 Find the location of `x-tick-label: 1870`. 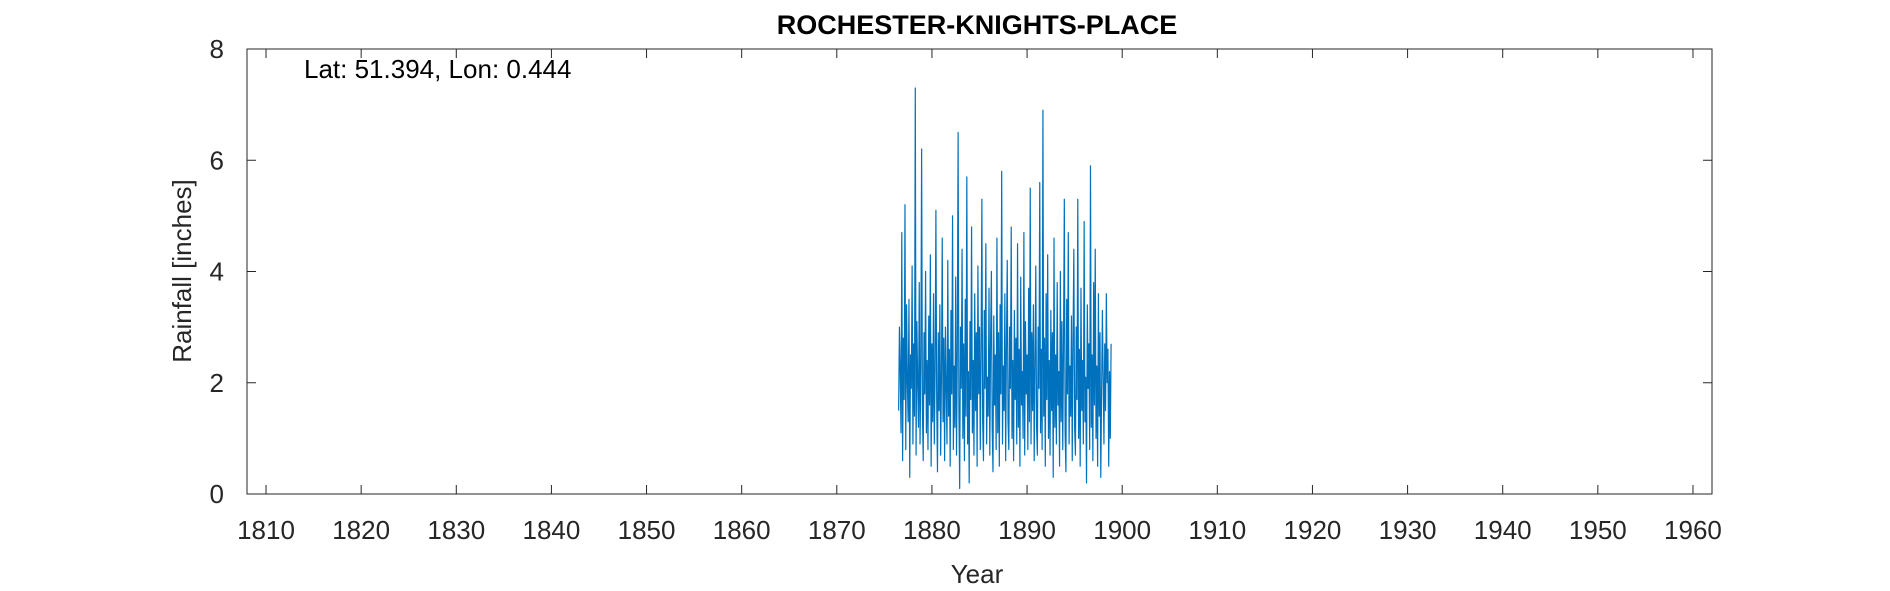

x-tick-label: 1870 is located at coordinates (837, 530).